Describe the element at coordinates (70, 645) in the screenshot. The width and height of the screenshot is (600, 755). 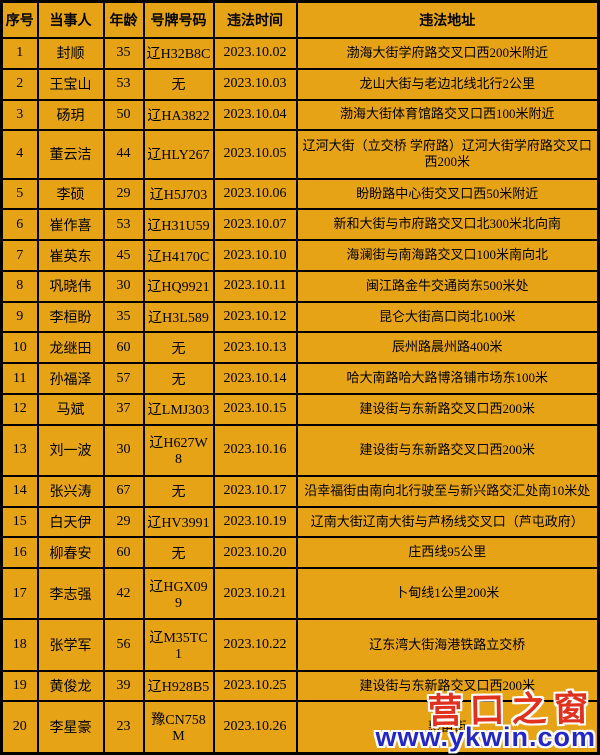
I see `cell-name: 张学军` at that location.